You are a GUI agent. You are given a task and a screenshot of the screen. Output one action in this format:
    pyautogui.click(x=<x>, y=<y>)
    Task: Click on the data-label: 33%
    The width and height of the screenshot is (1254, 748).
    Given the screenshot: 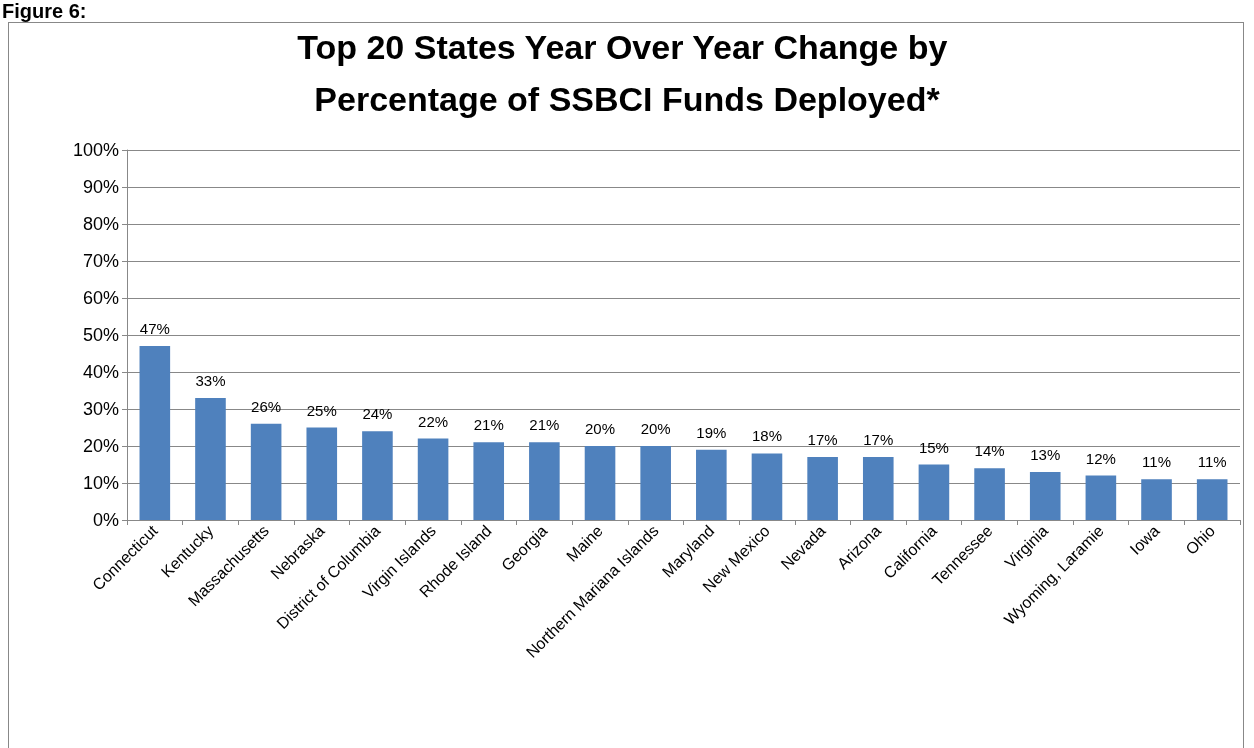 What is the action you would take?
    pyautogui.click(x=210, y=380)
    